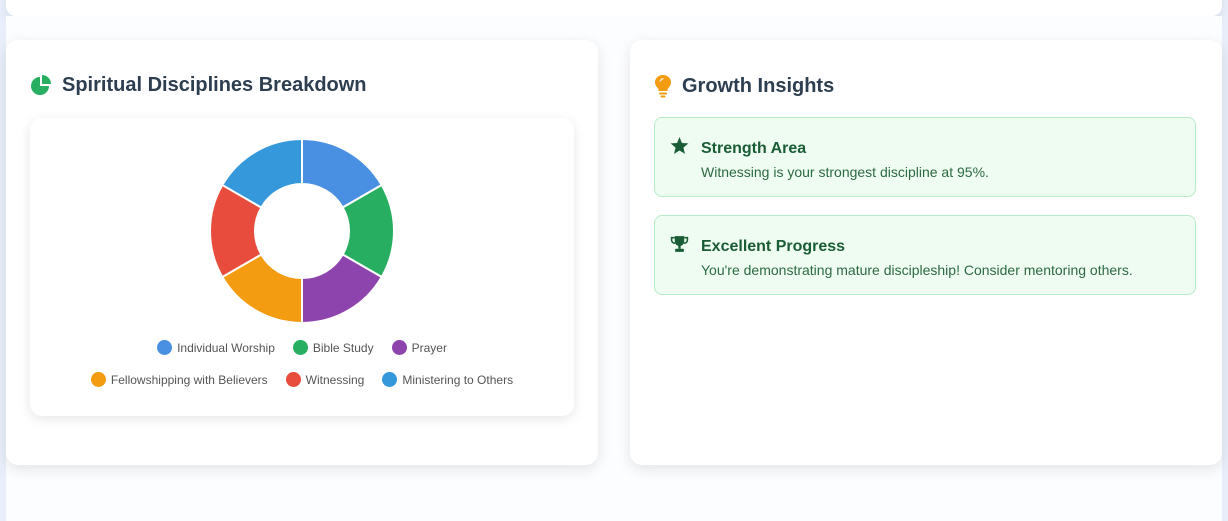  I want to click on star-icon, so click(679, 148).